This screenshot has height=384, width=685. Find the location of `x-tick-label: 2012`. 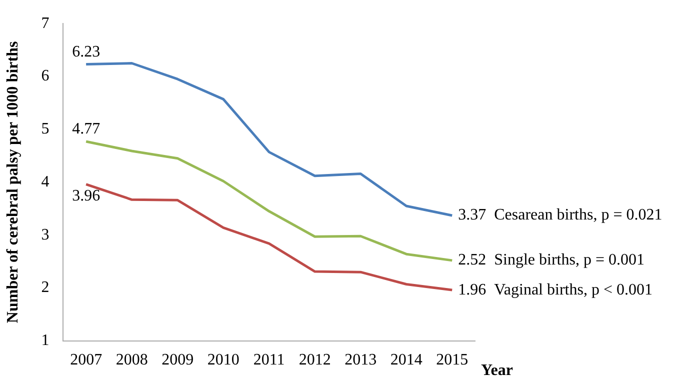

x-tick-label: 2012 is located at coordinates (314, 360).